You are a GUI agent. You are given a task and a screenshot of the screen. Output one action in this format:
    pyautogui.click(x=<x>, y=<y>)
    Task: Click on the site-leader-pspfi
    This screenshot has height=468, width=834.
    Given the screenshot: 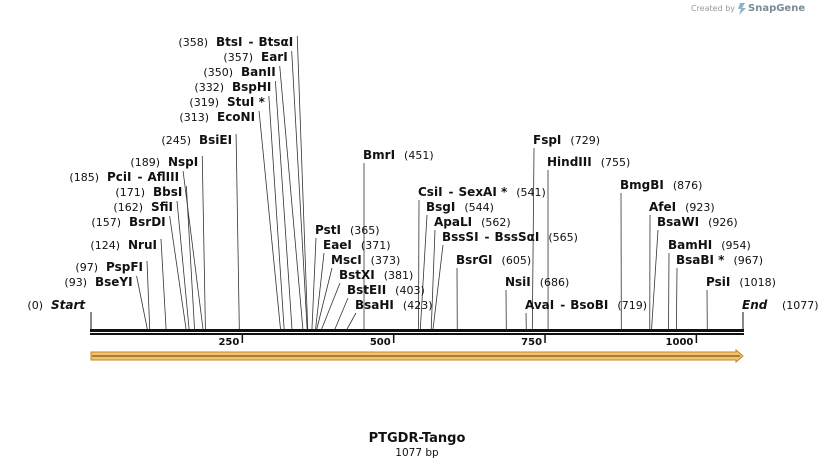 What is the action you would take?
    pyautogui.click(x=148, y=295)
    